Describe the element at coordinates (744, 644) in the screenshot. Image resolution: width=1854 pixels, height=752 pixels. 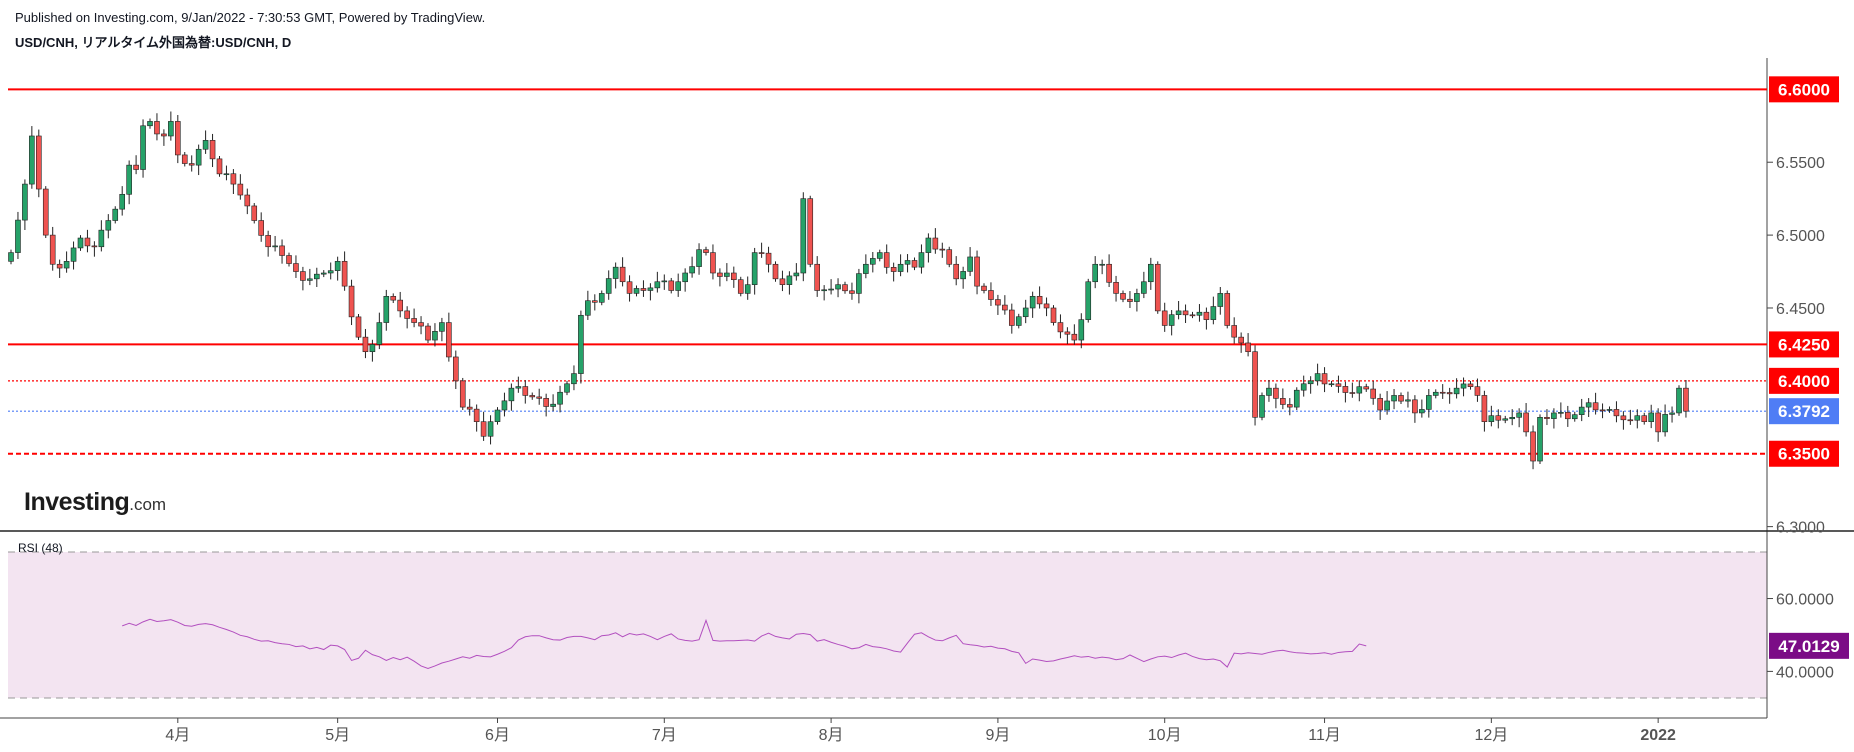
I see `rsi-line` at that location.